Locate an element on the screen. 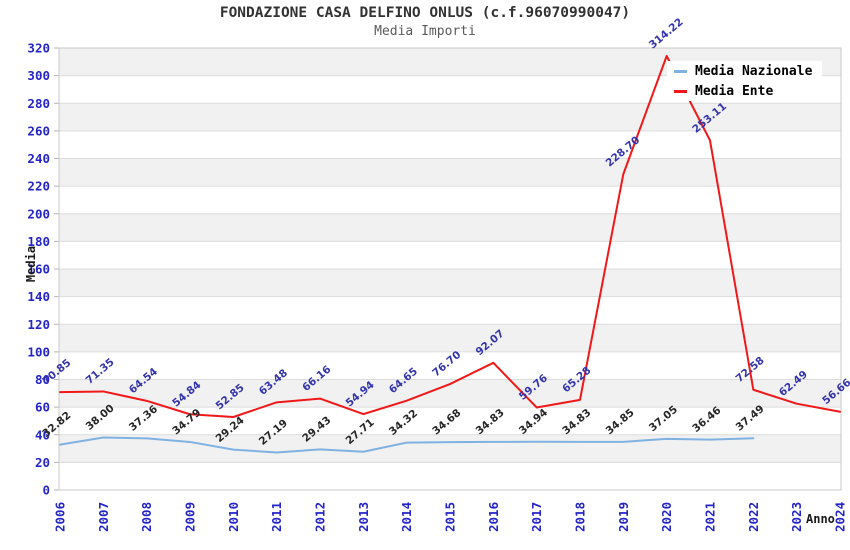 This screenshot has height=550, width=850. y-tick-label: 240 is located at coordinates (38, 158).